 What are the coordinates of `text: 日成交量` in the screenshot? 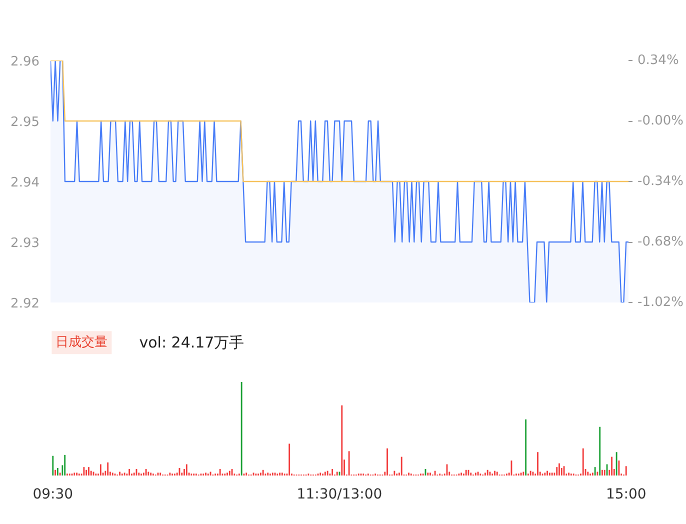 It's located at (82, 342).